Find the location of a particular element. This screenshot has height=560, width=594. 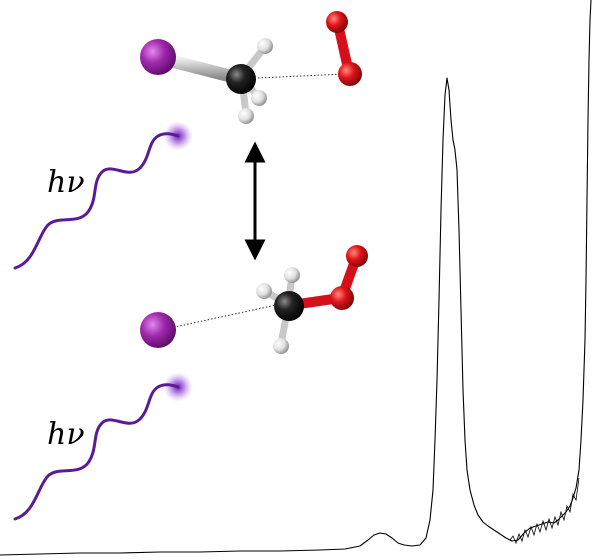

photon-label-top: hν is located at coordinates (66, 182).